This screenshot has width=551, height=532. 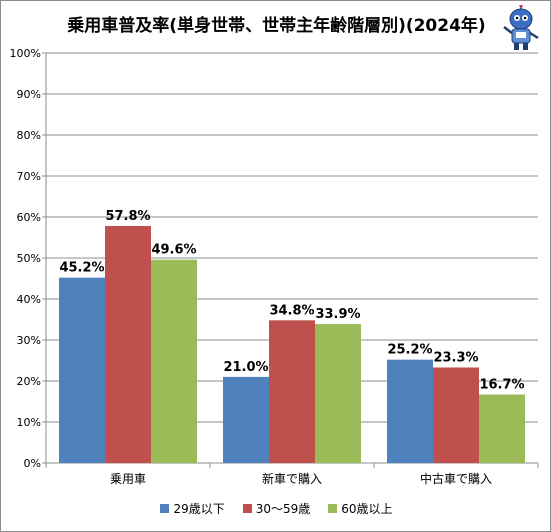 I want to click on data-label: 45.2%, so click(x=81, y=268).